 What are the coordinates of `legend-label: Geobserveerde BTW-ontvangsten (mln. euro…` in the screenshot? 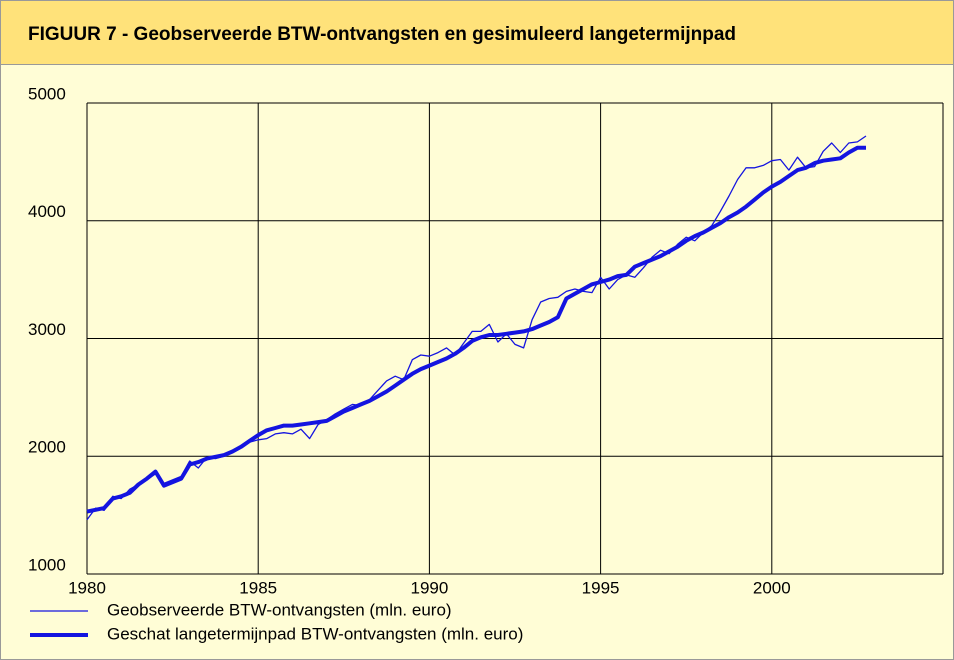 It's located at (279, 609).